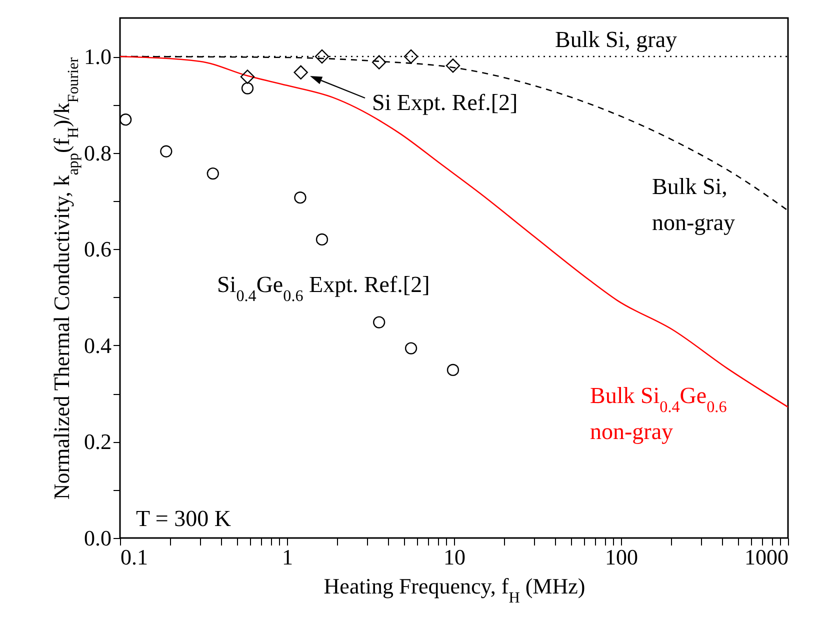  I want to click on y-tick-label: 0.8, so click(98, 153).